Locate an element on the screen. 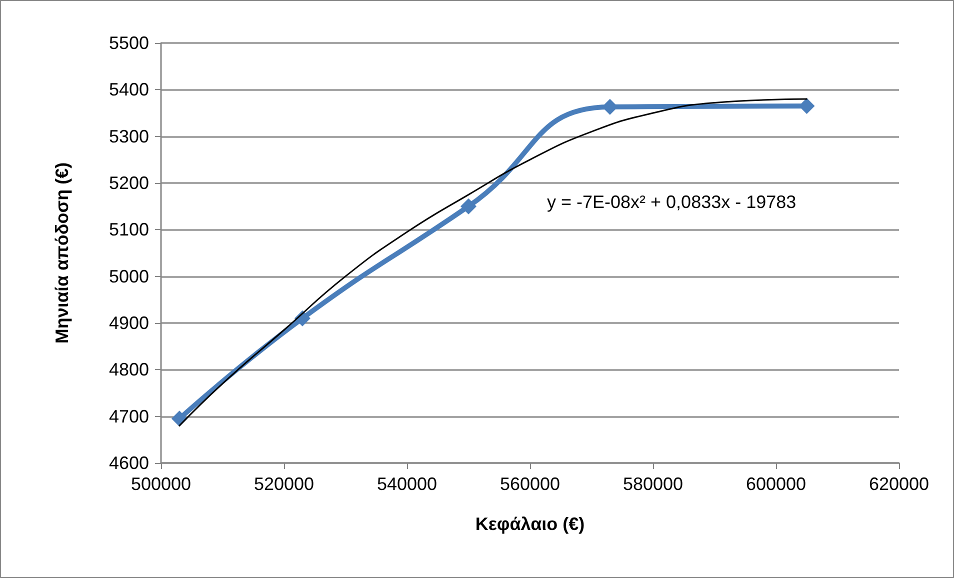 The image size is (954, 578). y-tick-label: 5300 is located at coordinates (128, 136).